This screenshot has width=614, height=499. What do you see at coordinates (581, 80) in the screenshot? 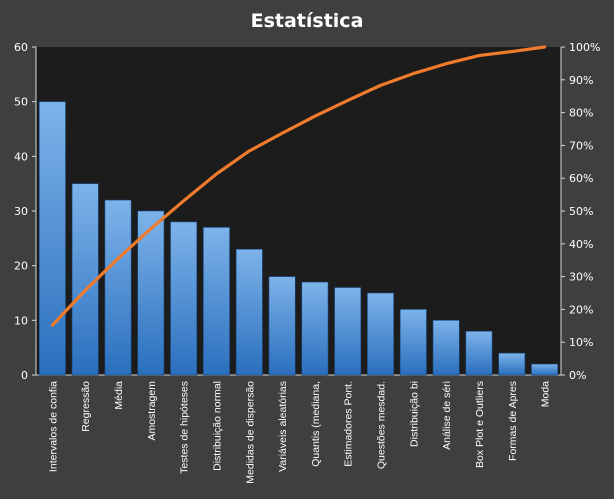
I see `right-tick-label: 90%` at bounding box center [581, 80].